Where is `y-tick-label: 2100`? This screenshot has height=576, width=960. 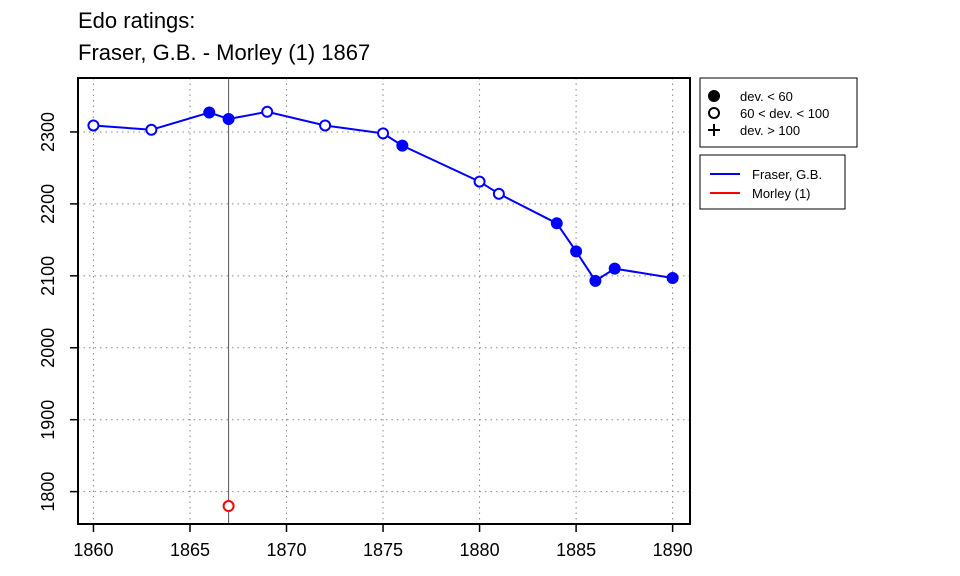
y-tick-label: 2100 is located at coordinates (48, 276).